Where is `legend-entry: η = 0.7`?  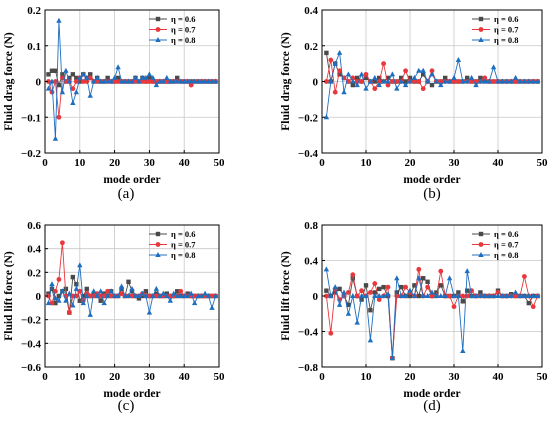 legend-entry: η = 0.7 is located at coordinates (506, 30).